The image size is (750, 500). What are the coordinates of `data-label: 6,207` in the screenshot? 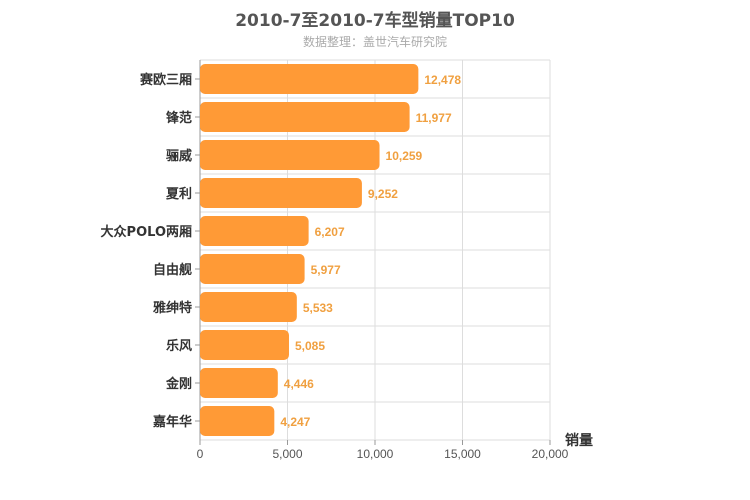 It's located at (330, 232).